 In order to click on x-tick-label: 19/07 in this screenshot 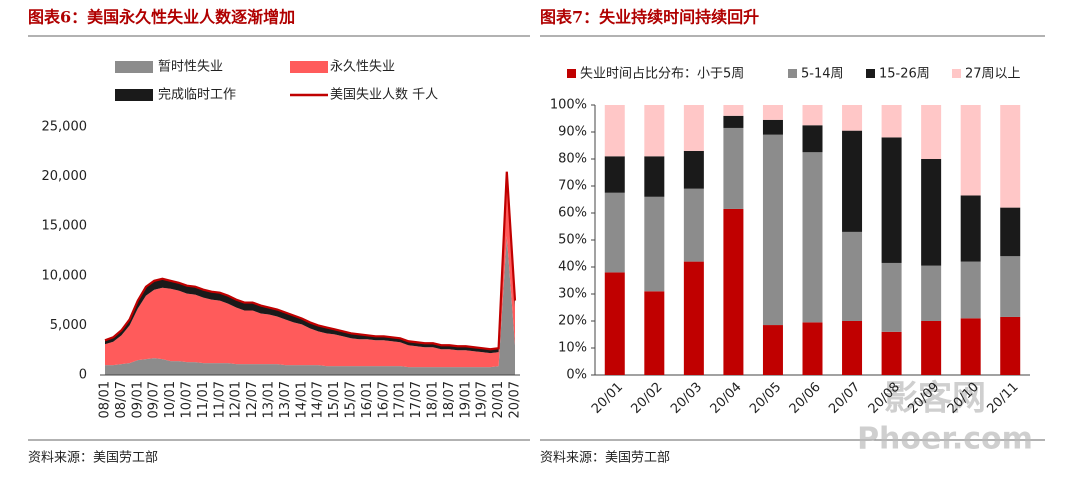, I will do `click(482, 399)`.